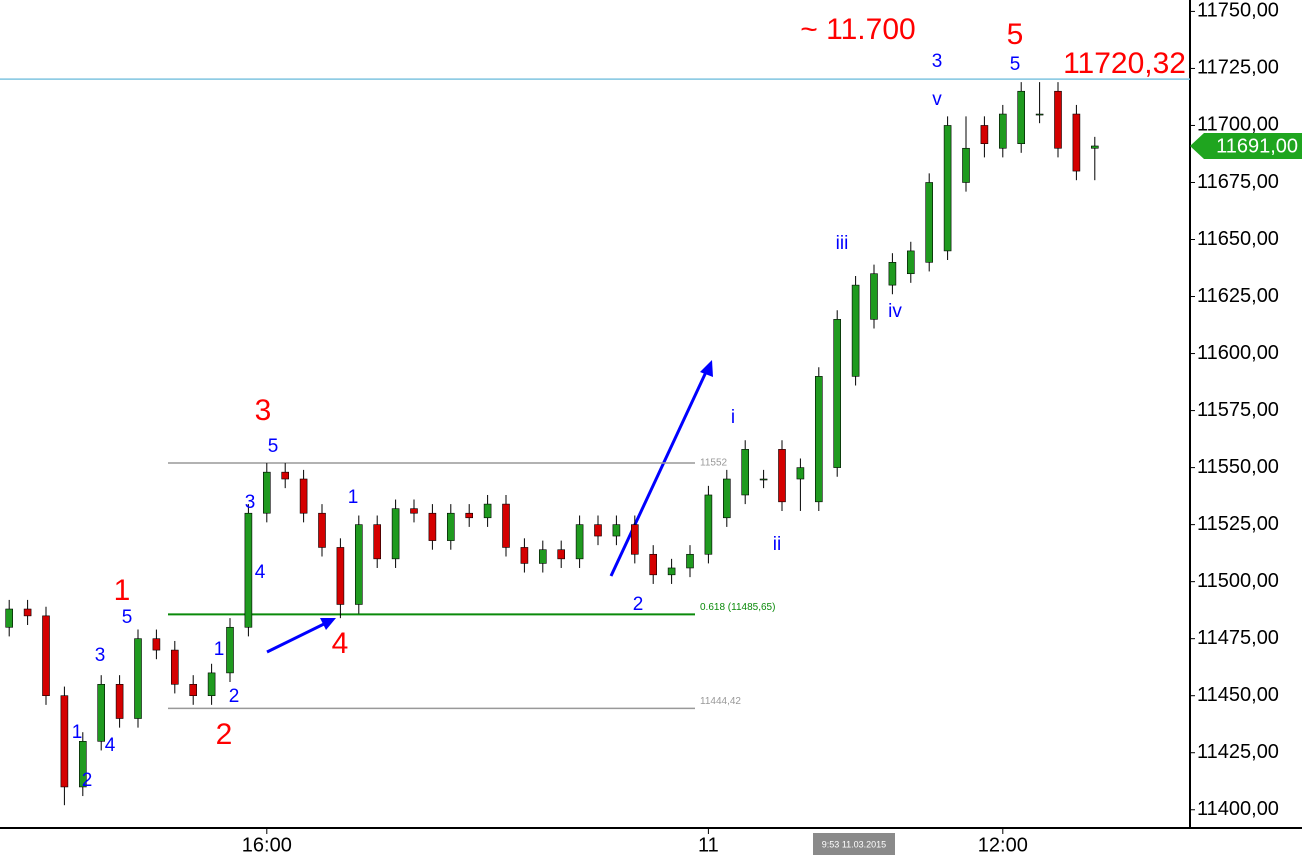 Image resolution: width=1302 pixels, height=859 pixels. I want to click on y-tick-label: 11650,00, so click(1238, 239).